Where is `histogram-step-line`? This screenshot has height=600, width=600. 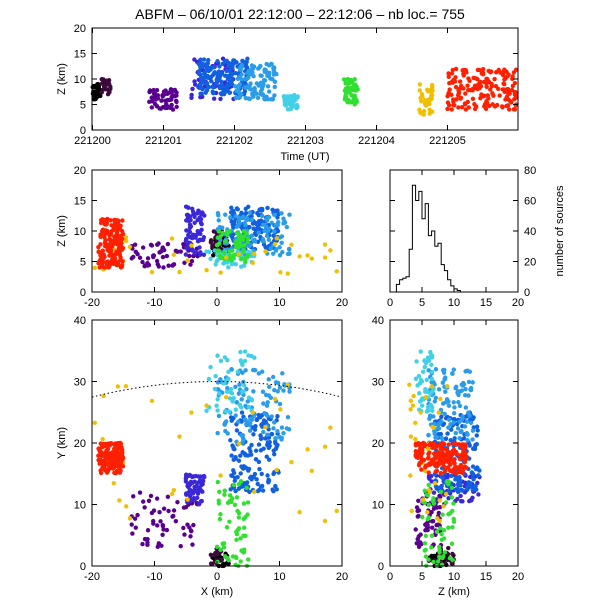 histogram-step-line is located at coordinates (454, 238).